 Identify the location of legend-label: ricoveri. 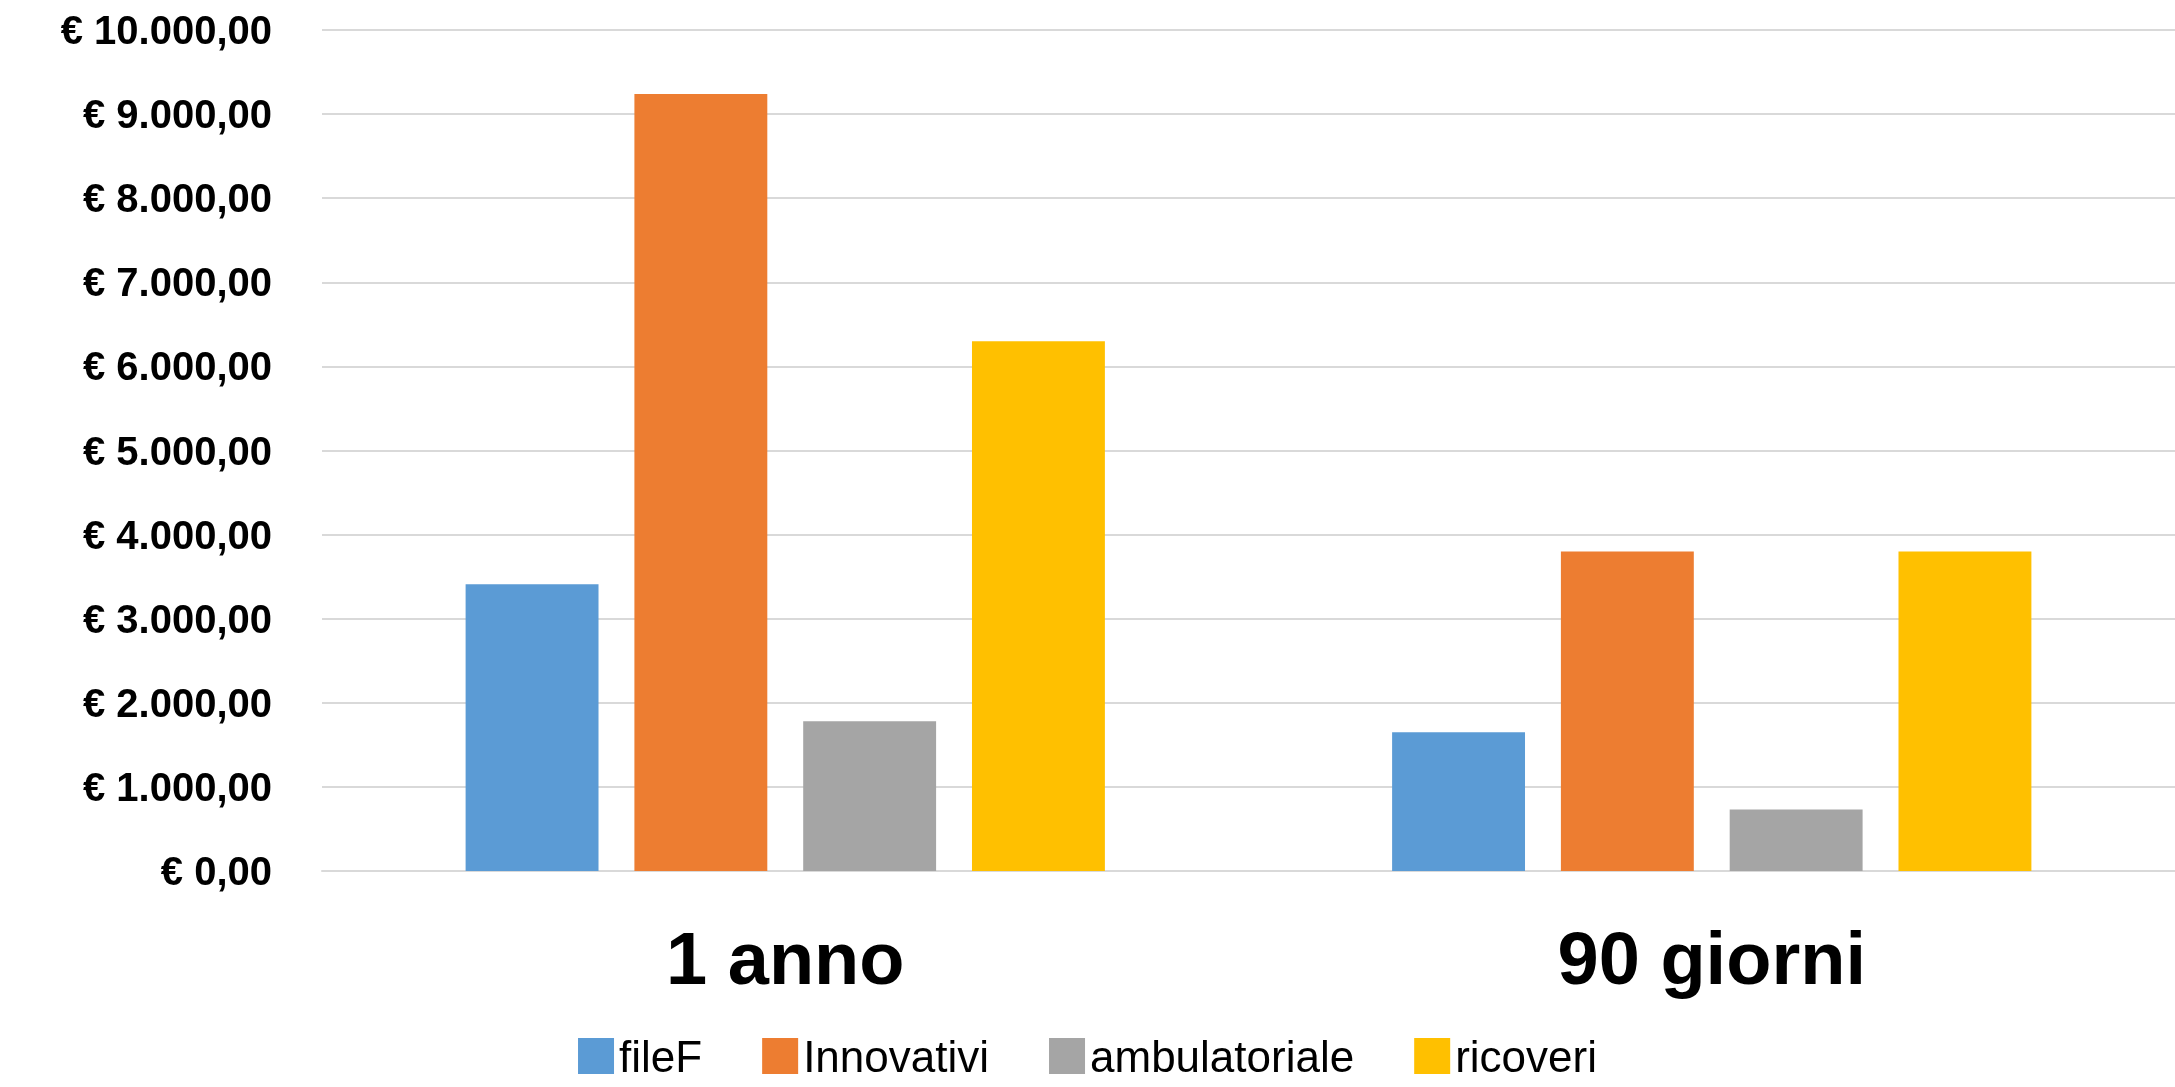
(1526, 1056).